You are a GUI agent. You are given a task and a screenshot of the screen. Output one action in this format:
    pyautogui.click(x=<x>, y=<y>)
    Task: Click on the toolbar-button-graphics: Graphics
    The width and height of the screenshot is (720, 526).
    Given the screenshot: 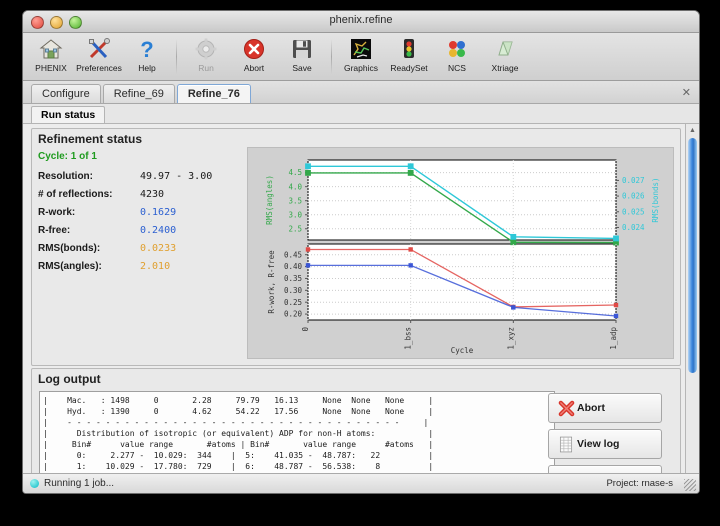 What is the action you would take?
    pyautogui.click(x=361, y=54)
    